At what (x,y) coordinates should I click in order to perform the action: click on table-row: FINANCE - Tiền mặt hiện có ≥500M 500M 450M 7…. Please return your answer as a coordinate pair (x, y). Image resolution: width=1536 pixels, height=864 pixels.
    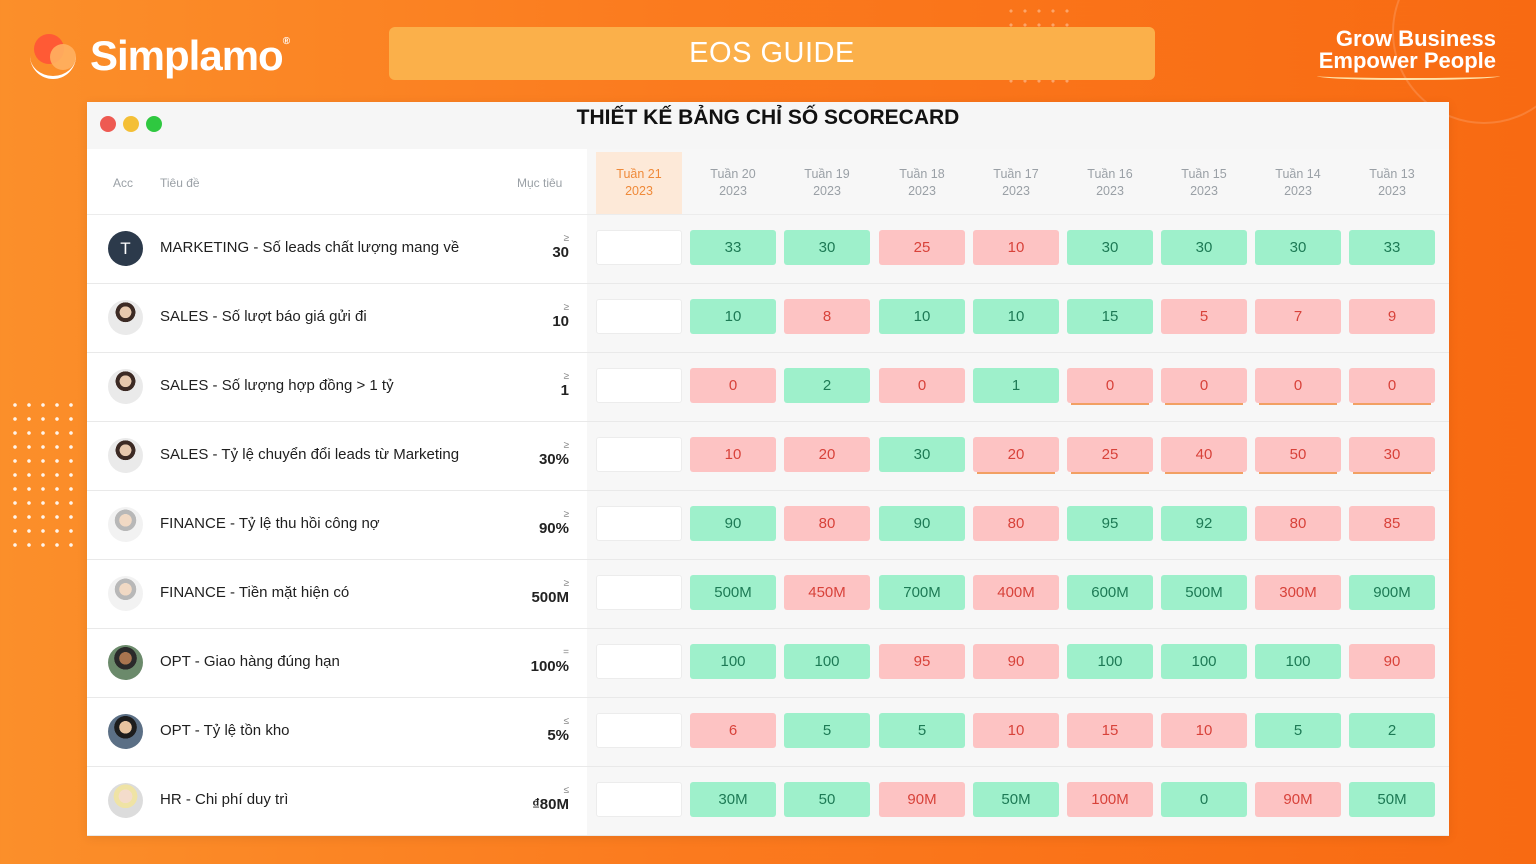
    Looking at the image, I should click on (768, 594).